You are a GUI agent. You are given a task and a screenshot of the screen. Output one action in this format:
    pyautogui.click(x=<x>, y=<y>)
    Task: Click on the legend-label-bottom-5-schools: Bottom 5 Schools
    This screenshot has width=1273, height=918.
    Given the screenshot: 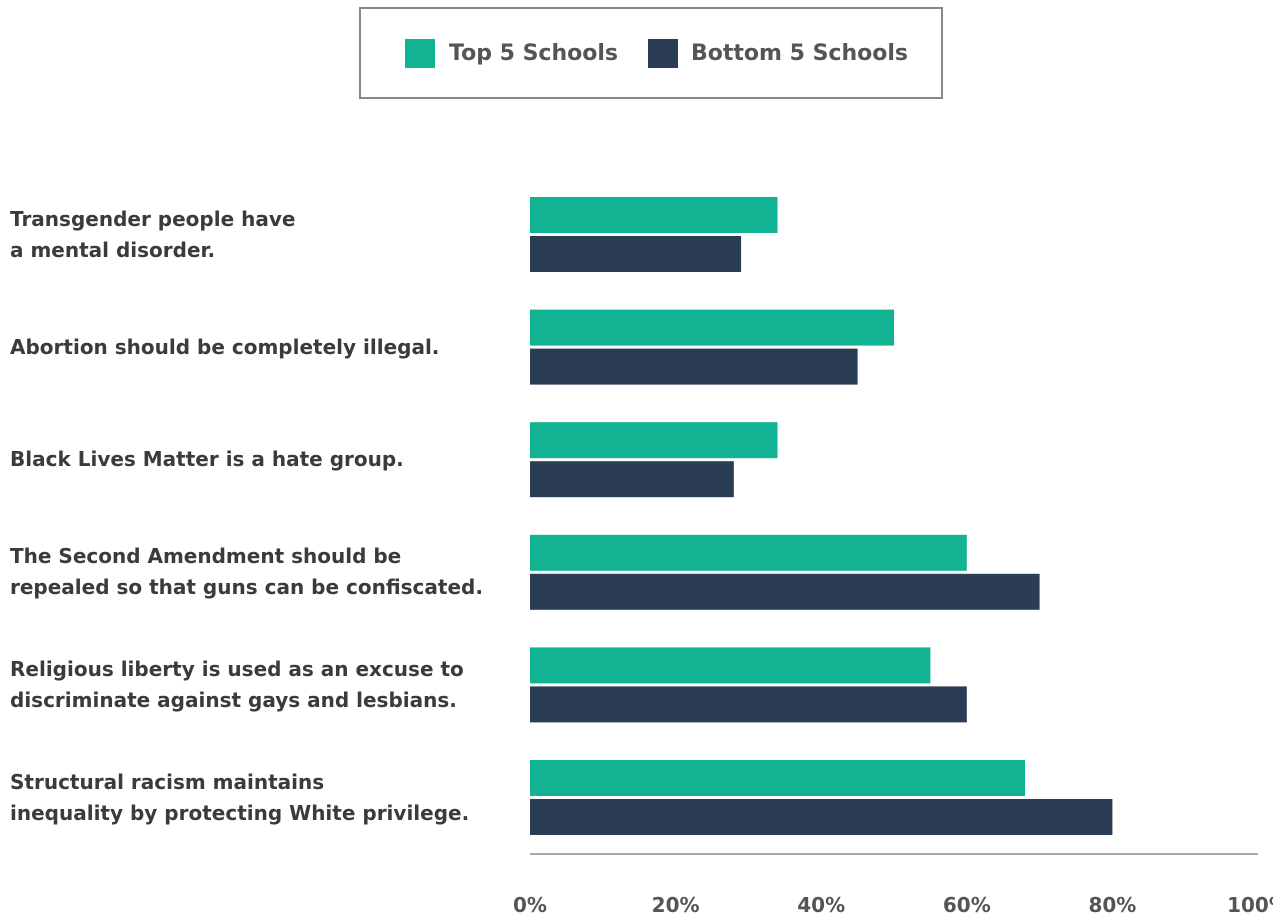 What is the action you would take?
    pyautogui.click(x=799, y=53)
    